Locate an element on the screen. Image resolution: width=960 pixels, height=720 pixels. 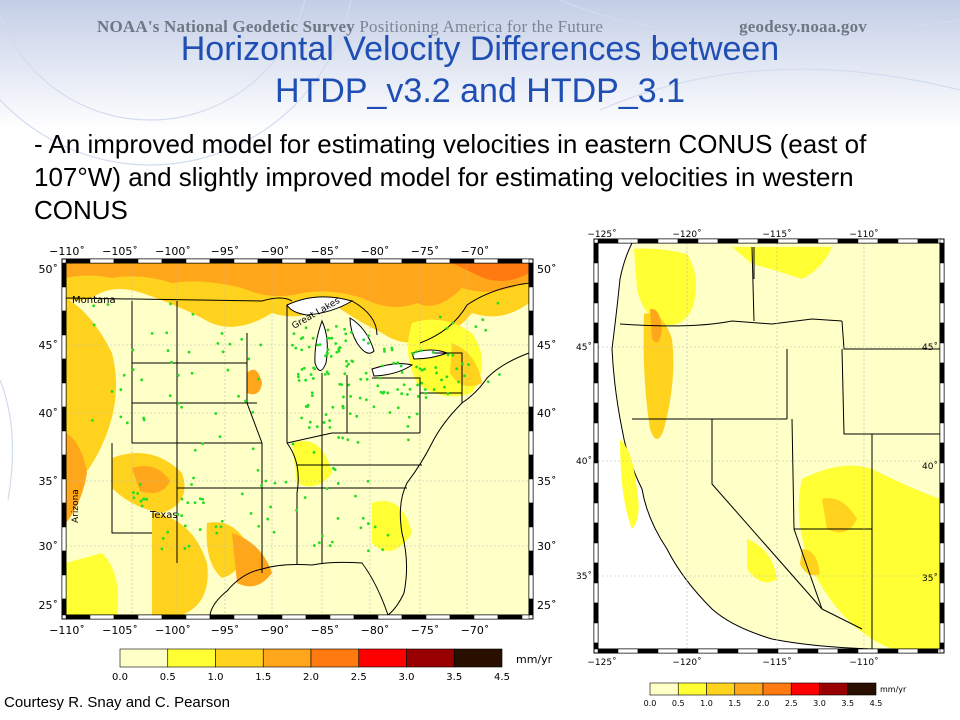
agency-org: NOAA's is located at coordinates (128, 26).